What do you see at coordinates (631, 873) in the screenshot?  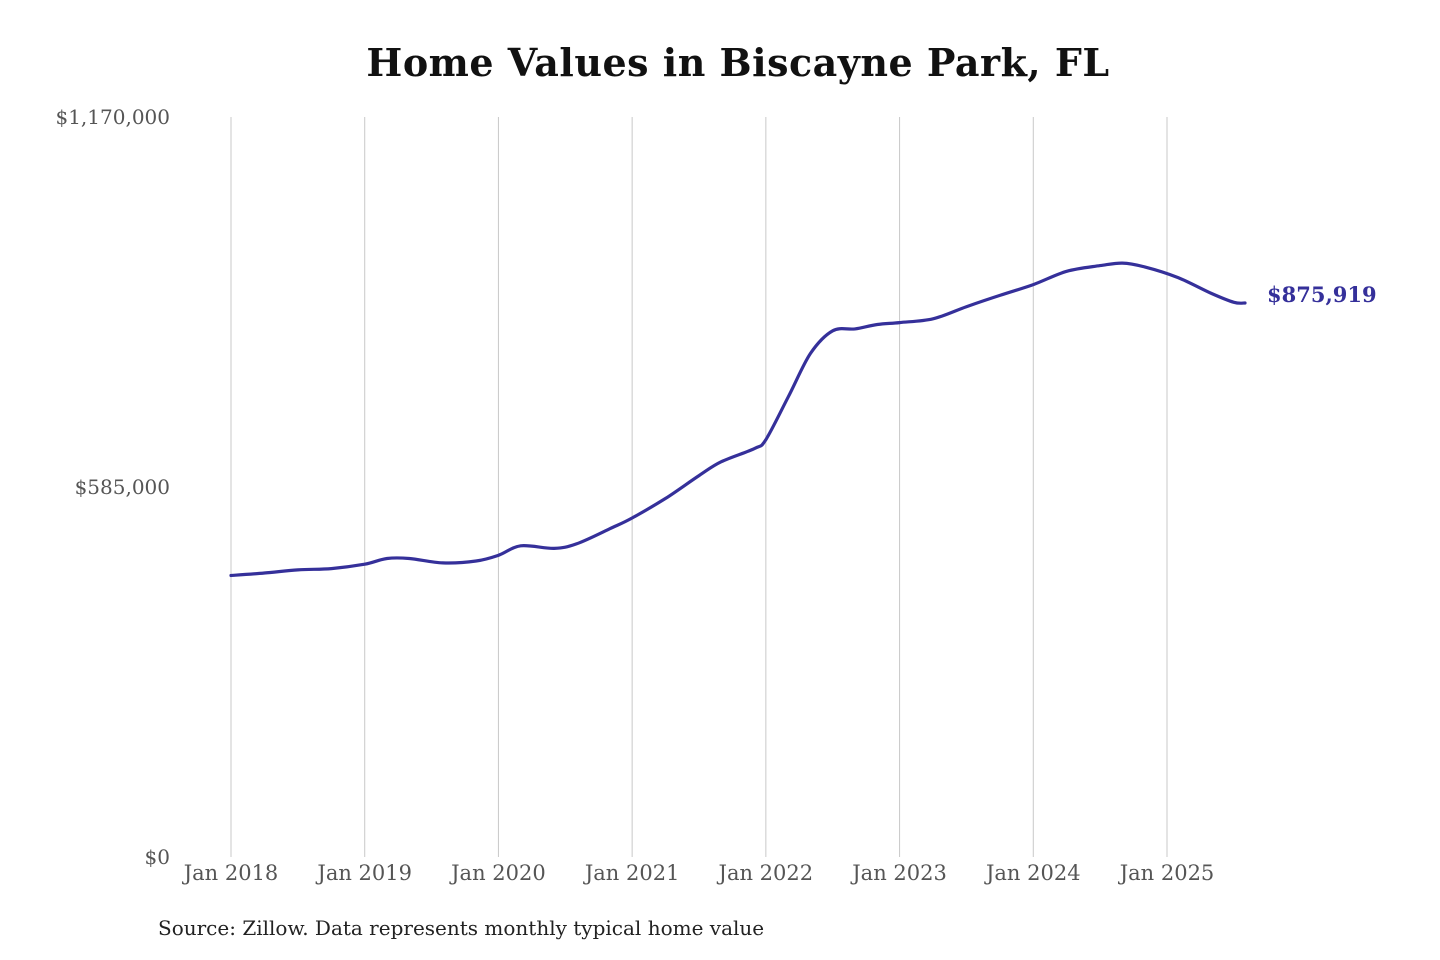 I see `x-tick-label: Jan 2021` at bounding box center [631, 873].